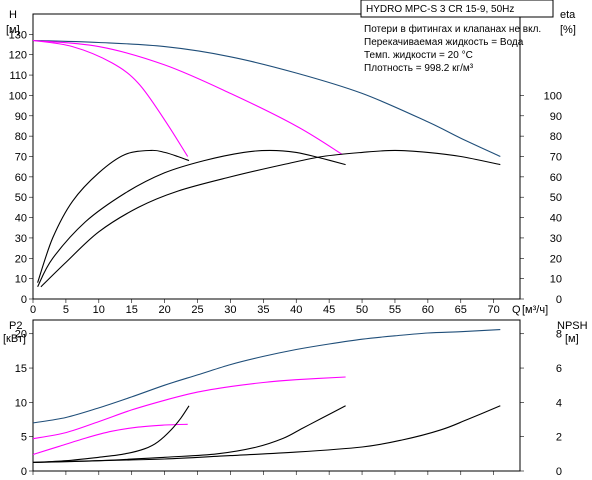  Describe the element at coordinates (568, 30) in the screenshot. I see `eta-axis-unit: [%]` at that location.